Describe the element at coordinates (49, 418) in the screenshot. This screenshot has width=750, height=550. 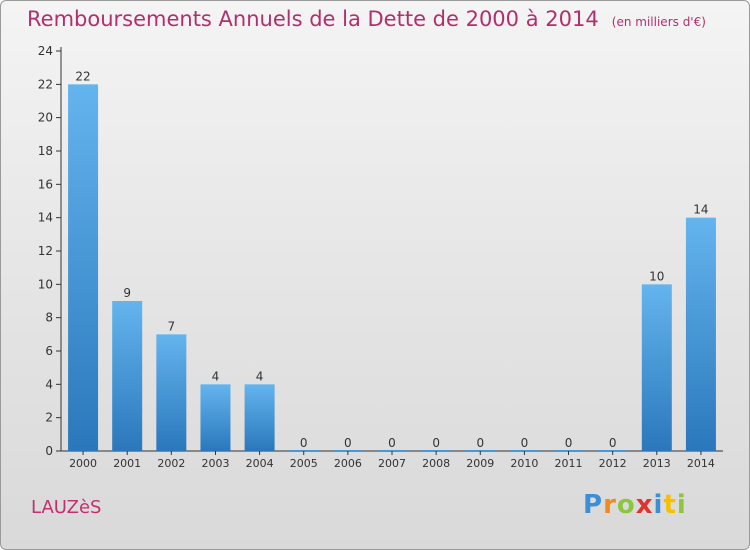
I see `y-tick-label-2: 2` at that location.